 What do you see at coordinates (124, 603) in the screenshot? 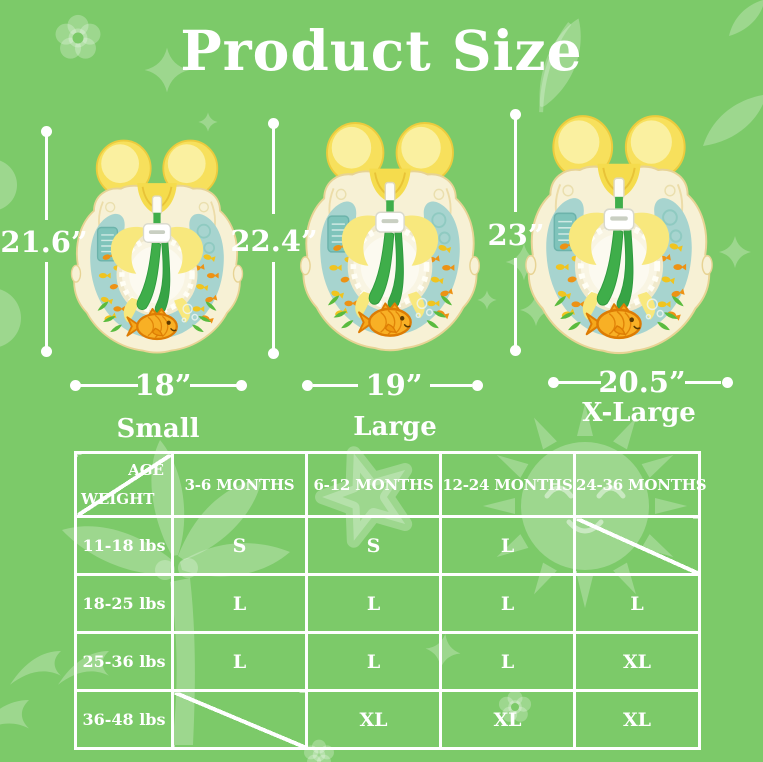
I see `weight-row-label: 18-25 lbs` at bounding box center [124, 603].